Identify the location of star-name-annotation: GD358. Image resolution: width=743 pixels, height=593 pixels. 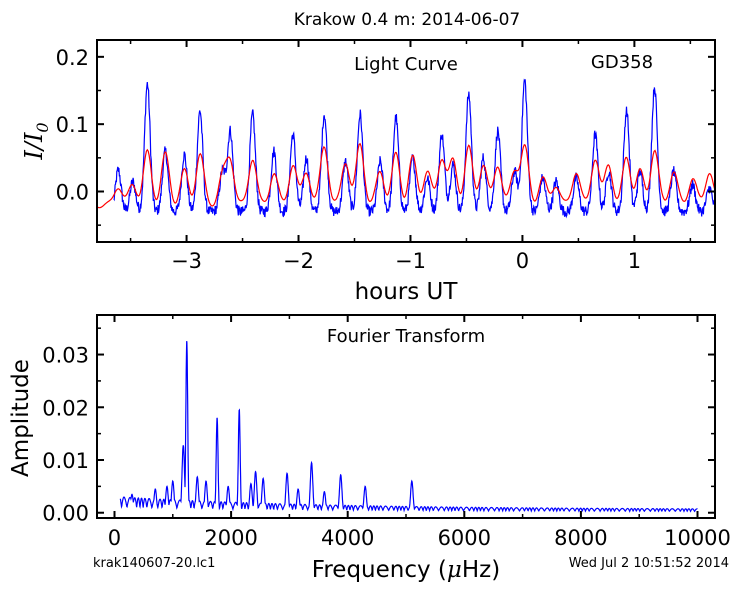
(622, 62).